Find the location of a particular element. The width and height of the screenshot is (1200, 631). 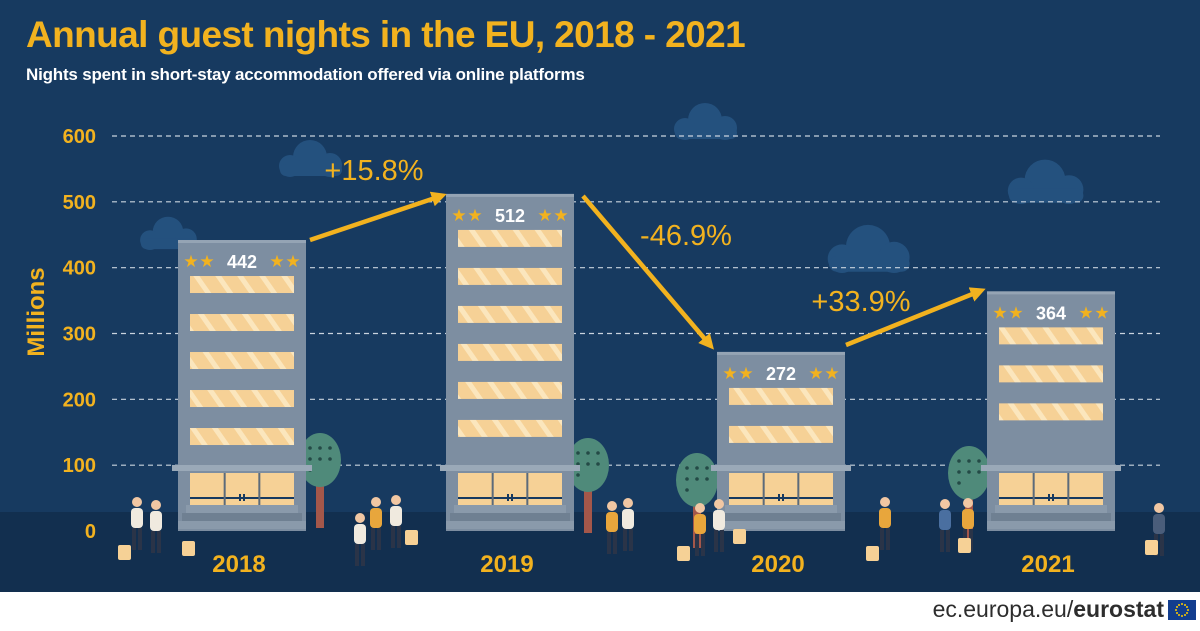

change-annotation: +33.9% is located at coordinates (860, 302).